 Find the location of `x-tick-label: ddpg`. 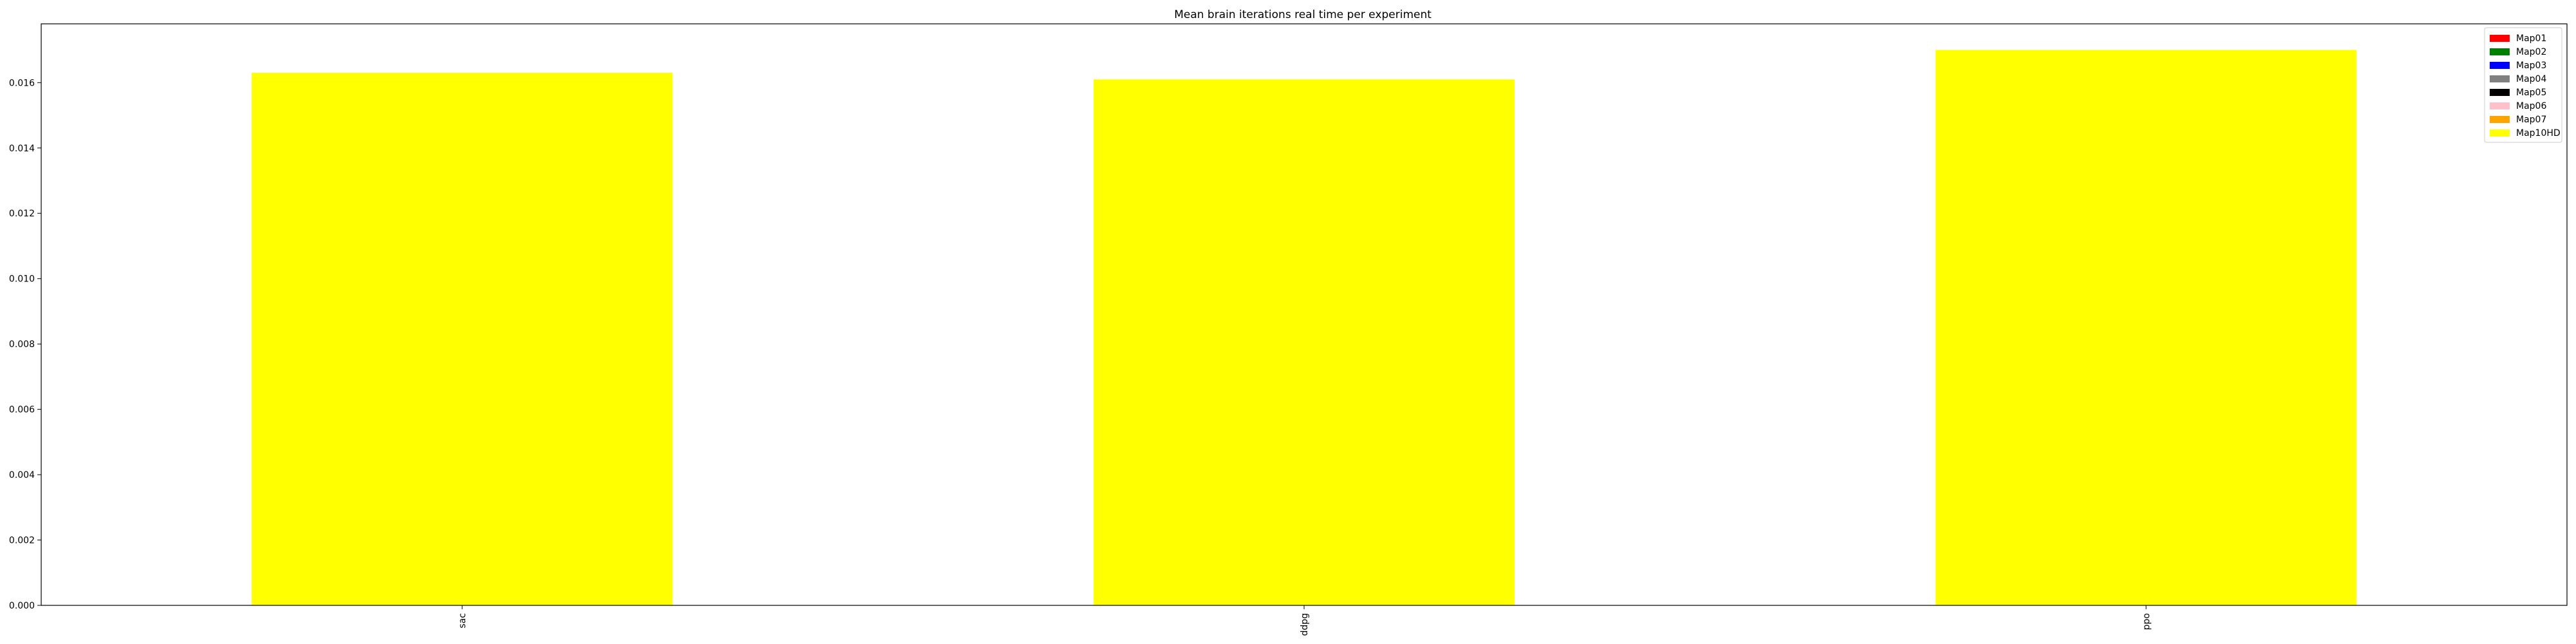

x-tick-label: ddpg is located at coordinates (1305, 624).